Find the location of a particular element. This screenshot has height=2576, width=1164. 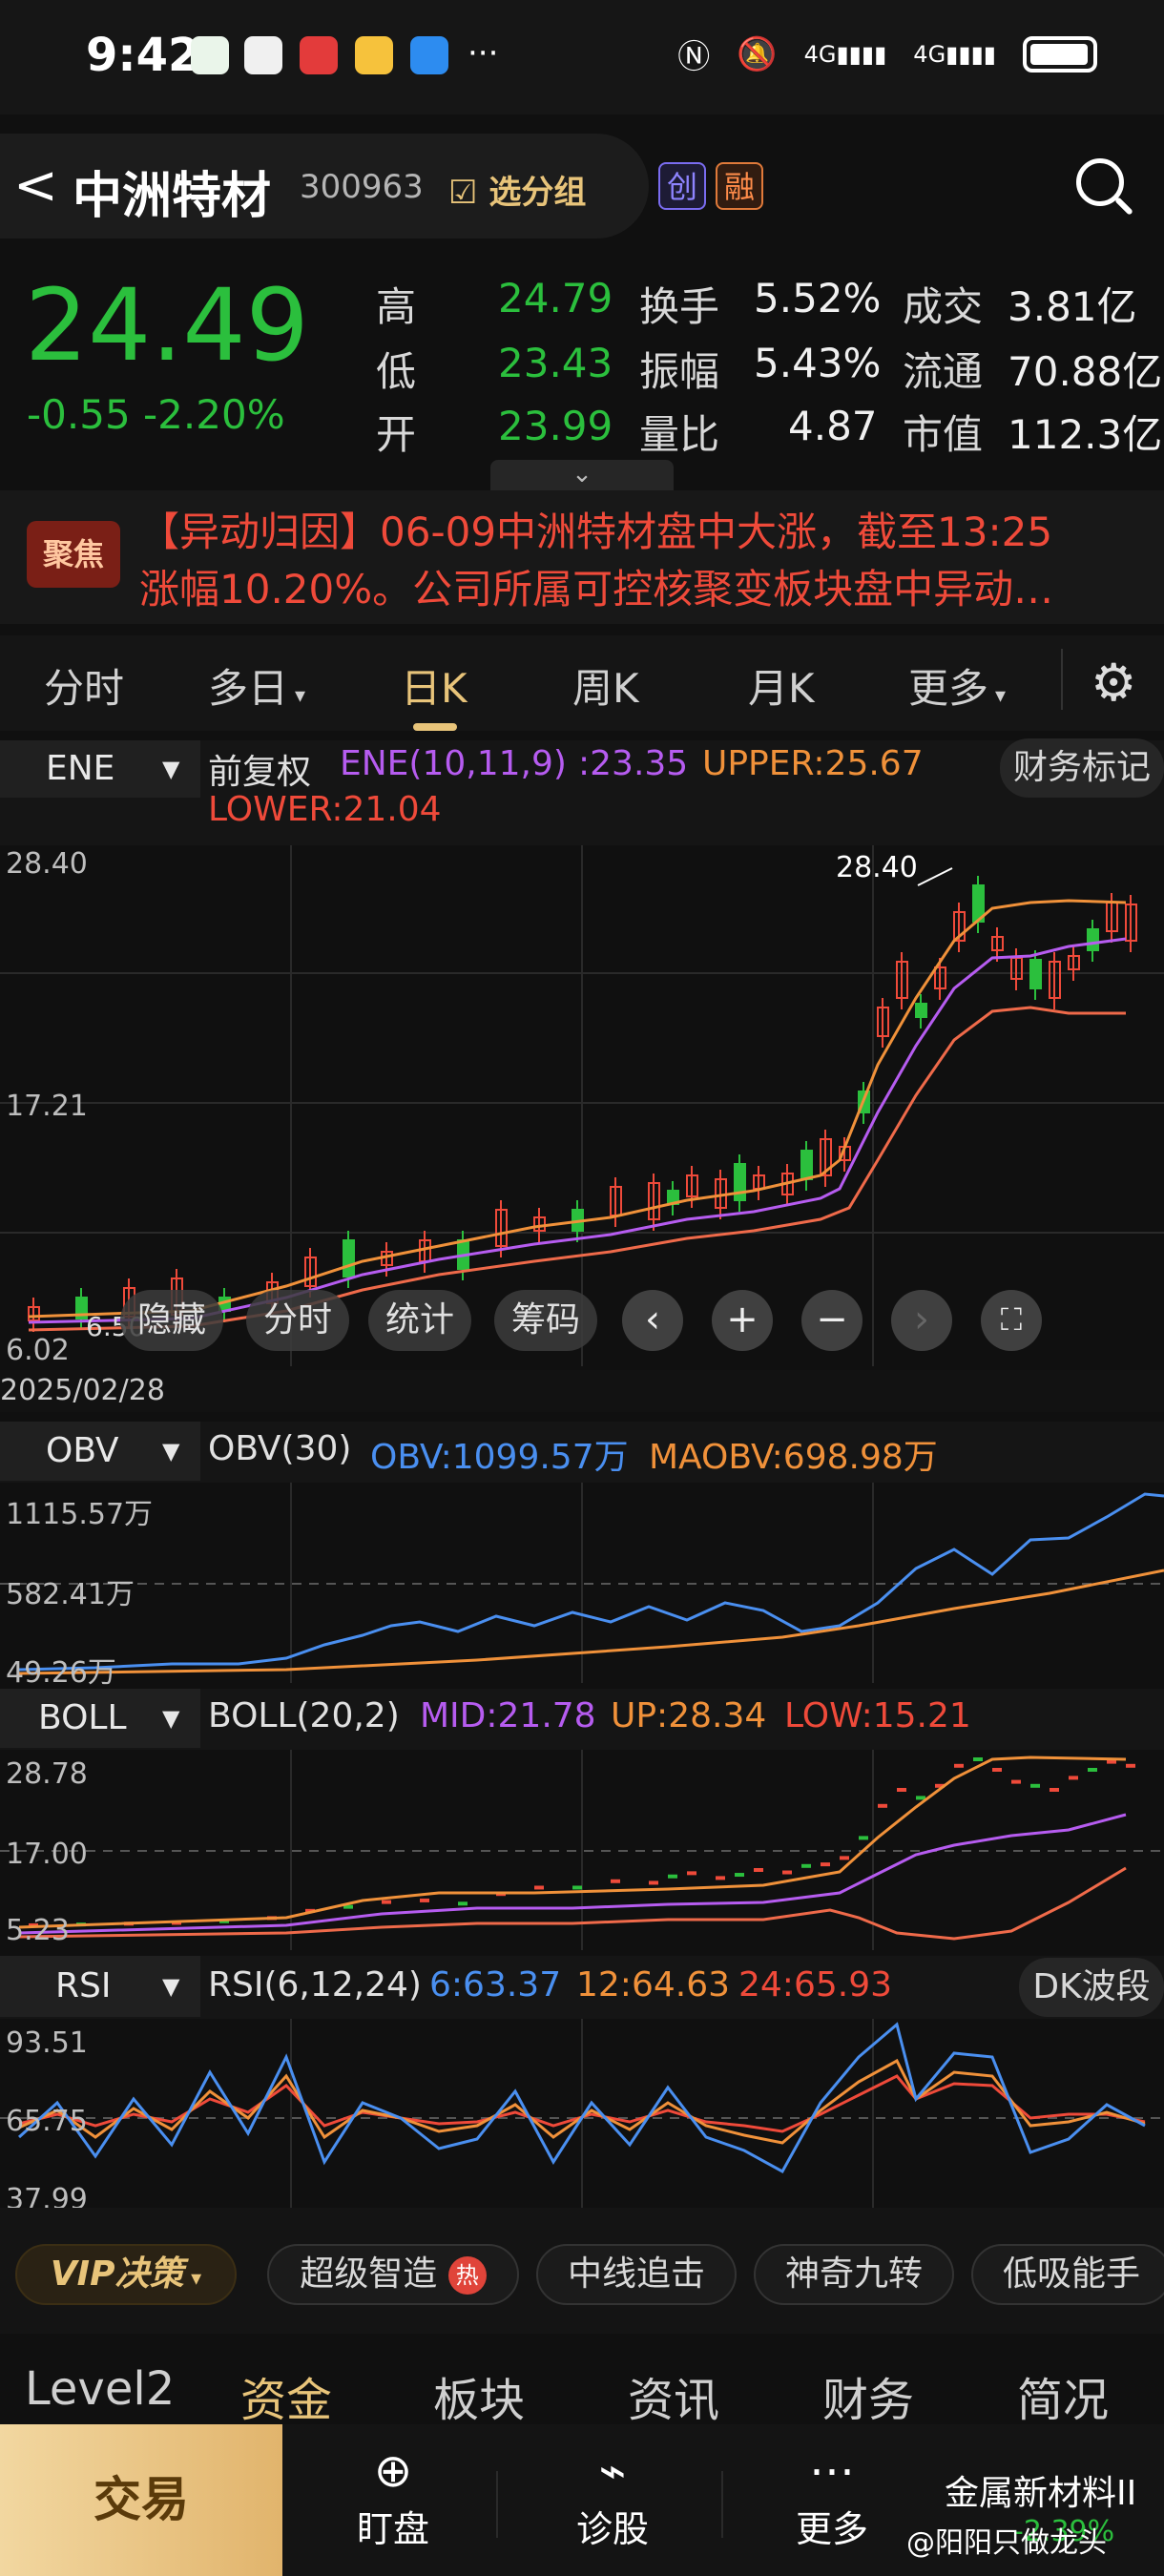

crosshair-icon: ⊕ is located at coordinates (393, 2471).